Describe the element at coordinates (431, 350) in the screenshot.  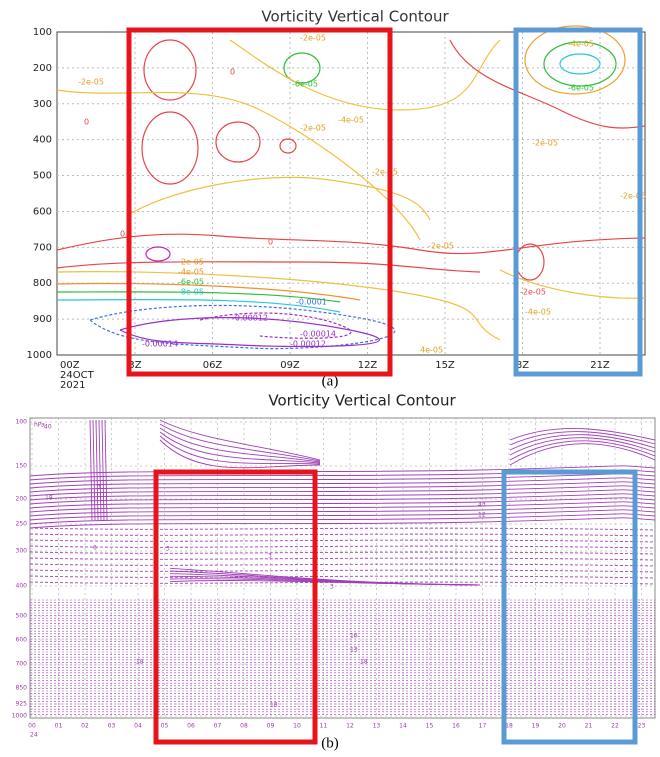
I see `contour-label: 4e-05` at that location.